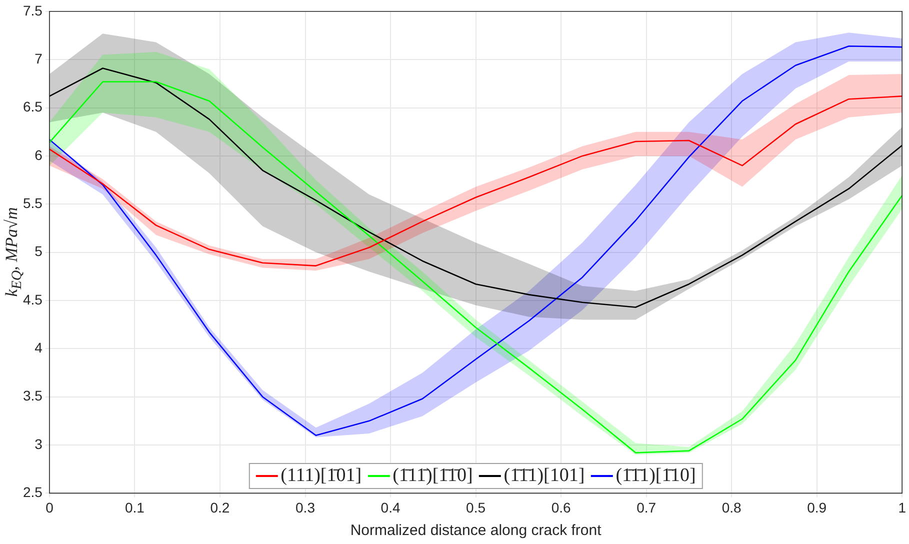 The height and width of the screenshot is (544, 909). Describe the element at coordinates (476, 507) in the screenshot. I see `x-tick-label: 0.5` at that location.